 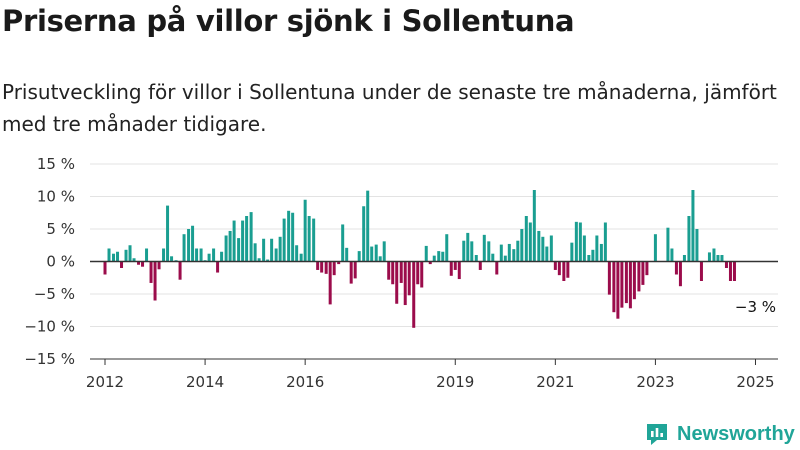 I want to click on chart-title: Priserna på villor sjönk i Sollentuna, so click(x=288, y=21).